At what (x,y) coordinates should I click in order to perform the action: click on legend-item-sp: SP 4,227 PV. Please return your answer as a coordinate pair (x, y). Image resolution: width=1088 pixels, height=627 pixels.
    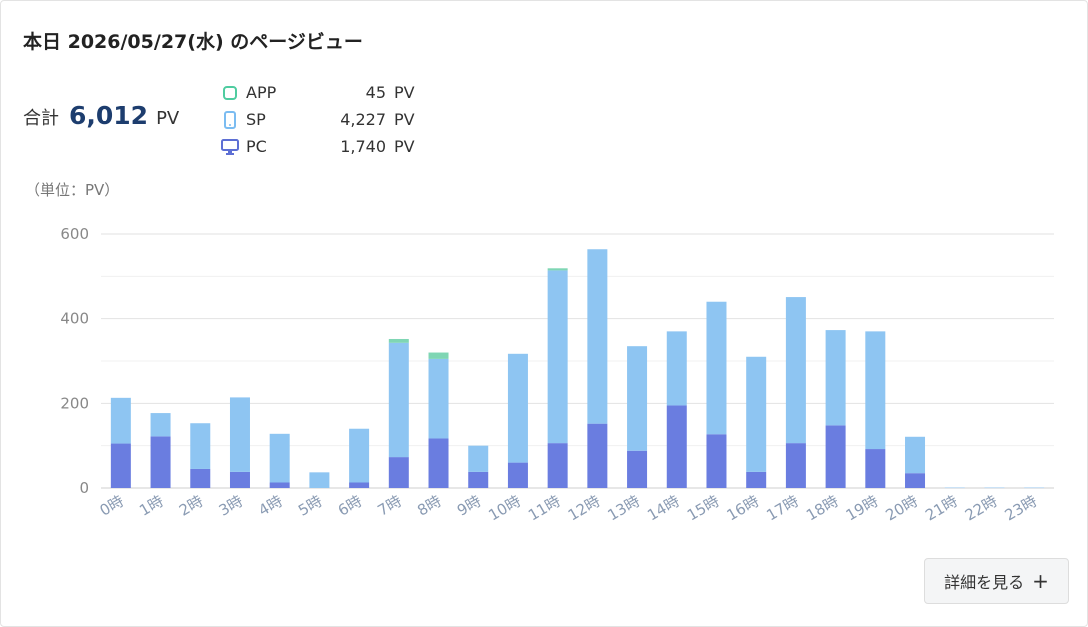
    Looking at the image, I should click on (317, 119).